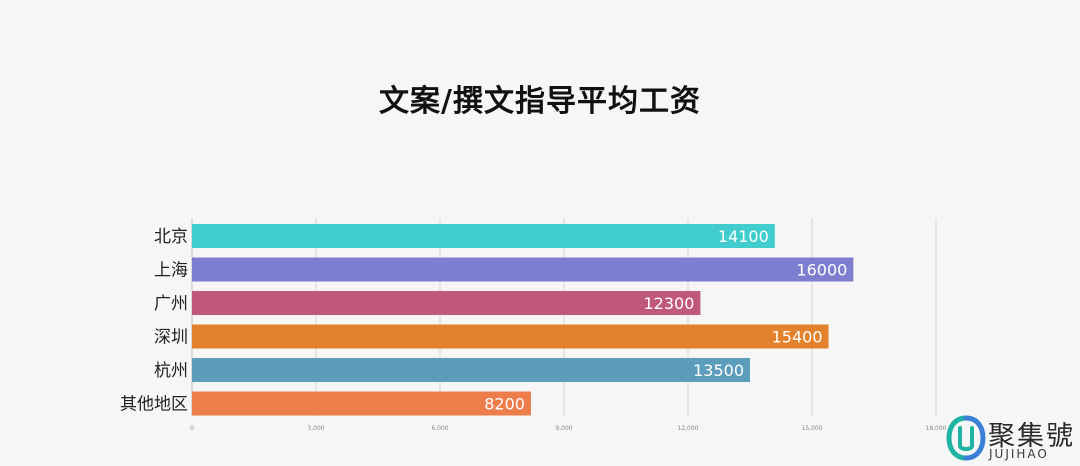  I want to click on x-tick-label: 9,000, so click(563, 428).